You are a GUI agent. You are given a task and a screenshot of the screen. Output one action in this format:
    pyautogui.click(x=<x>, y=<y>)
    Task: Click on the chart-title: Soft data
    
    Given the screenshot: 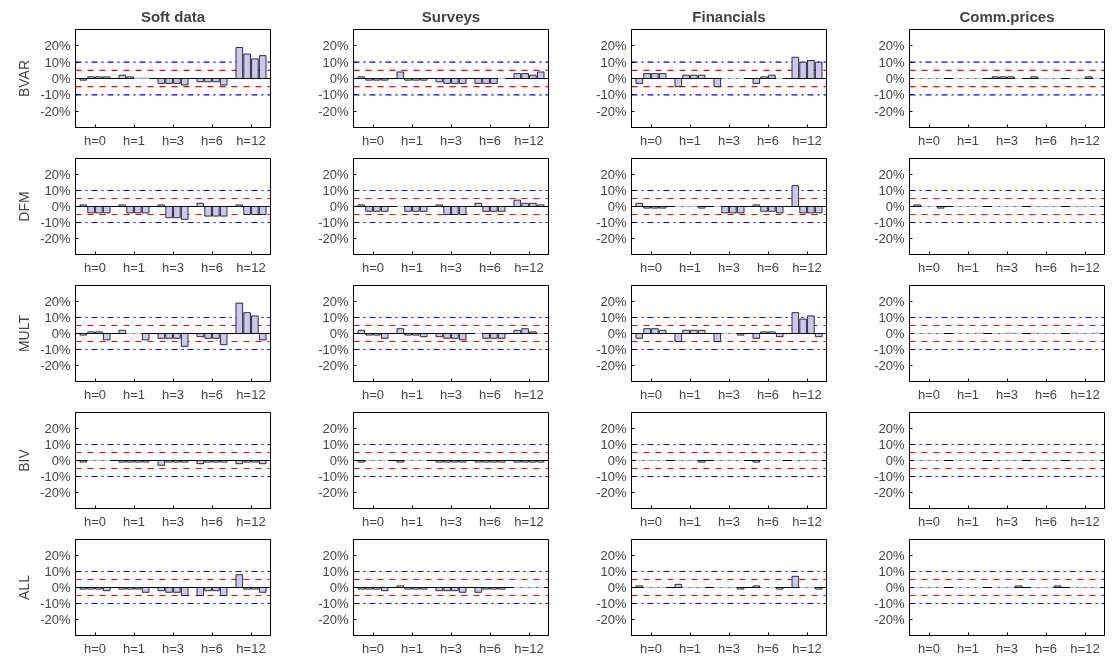 What is the action you would take?
    pyautogui.click(x=173, y=16)
    